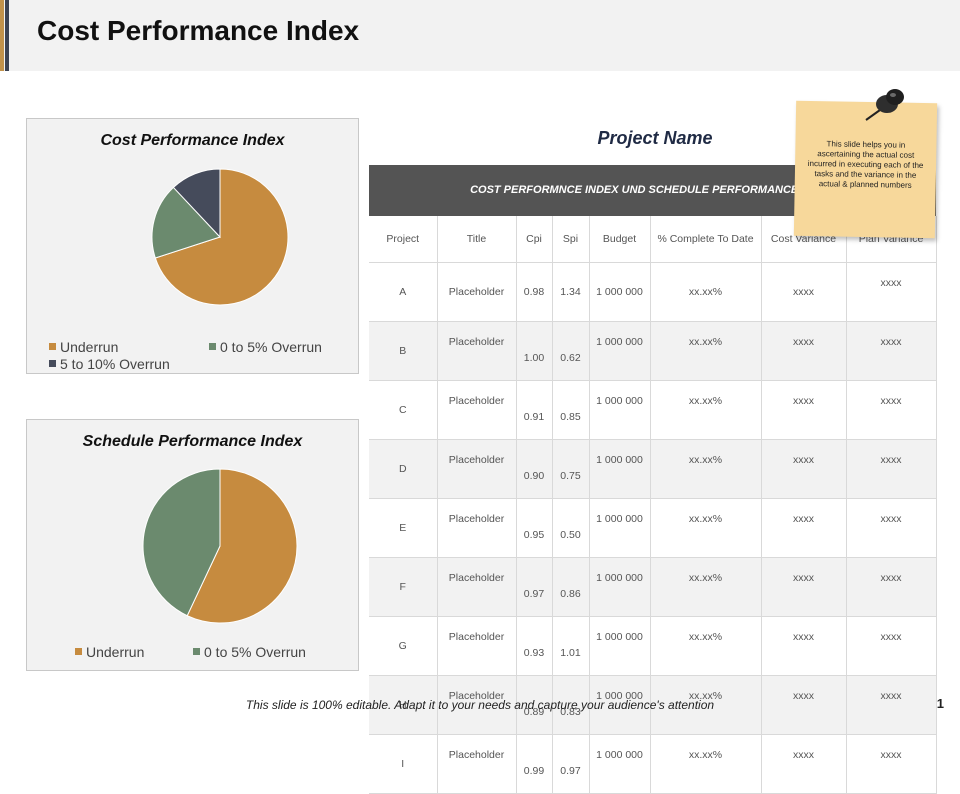 The width and height of the screenshot is (960, 794). What do you see at coordinates (620, 239) in the screenshot?
I see `col-header-budget: Budget` at bounding box center [620, 239].